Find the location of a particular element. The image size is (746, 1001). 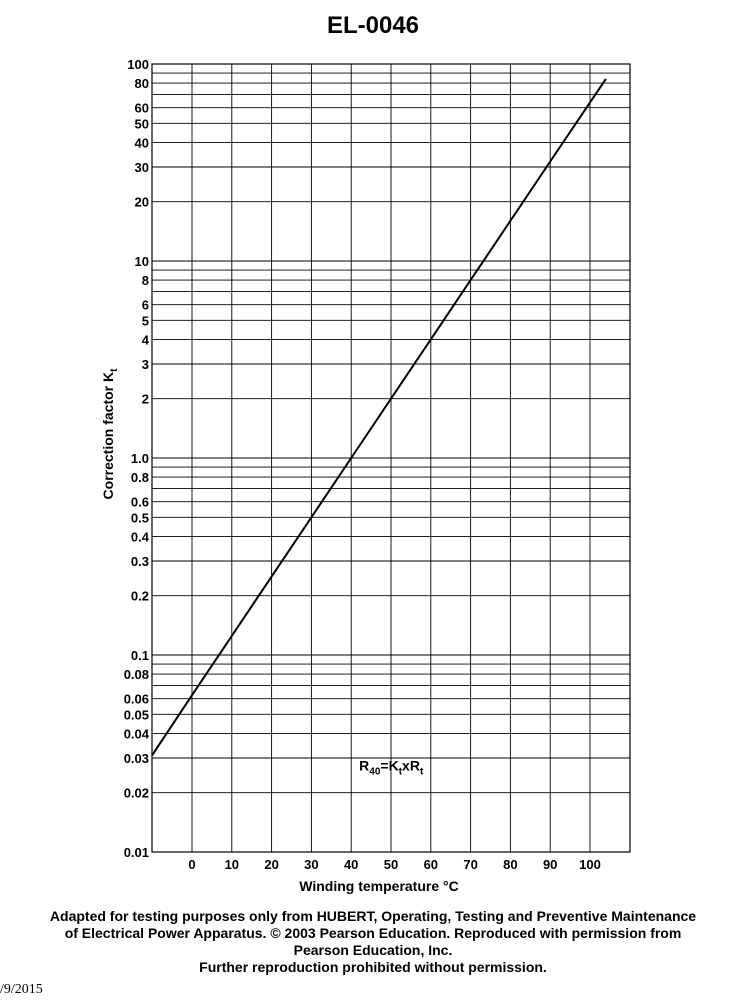

y-tick-label: 40 is located at coordinates (142, 142).